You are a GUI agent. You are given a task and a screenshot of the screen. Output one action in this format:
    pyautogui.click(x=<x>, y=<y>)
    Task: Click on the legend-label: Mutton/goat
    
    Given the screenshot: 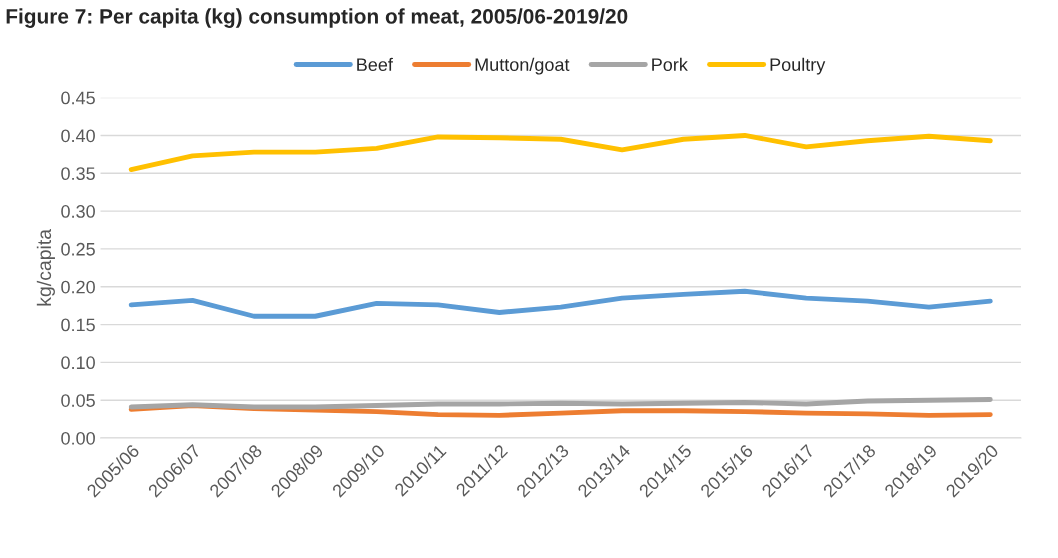 What is the action you would take?
    pyautogui.click(x=522, y=66)
    